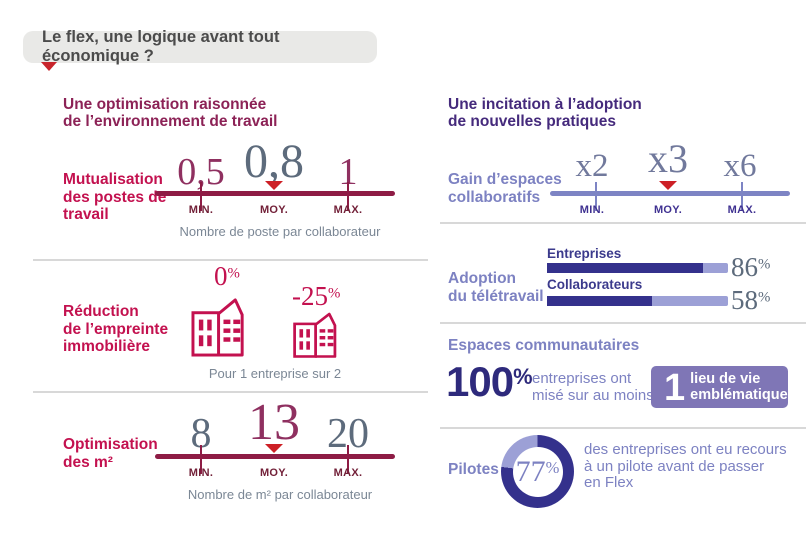 The image size is (811, 539). What do you see at coordinates (544, 345) in the screenshot?
I see `section-label-espaces: Espaces communautaires` at bounding box center [544, 345].